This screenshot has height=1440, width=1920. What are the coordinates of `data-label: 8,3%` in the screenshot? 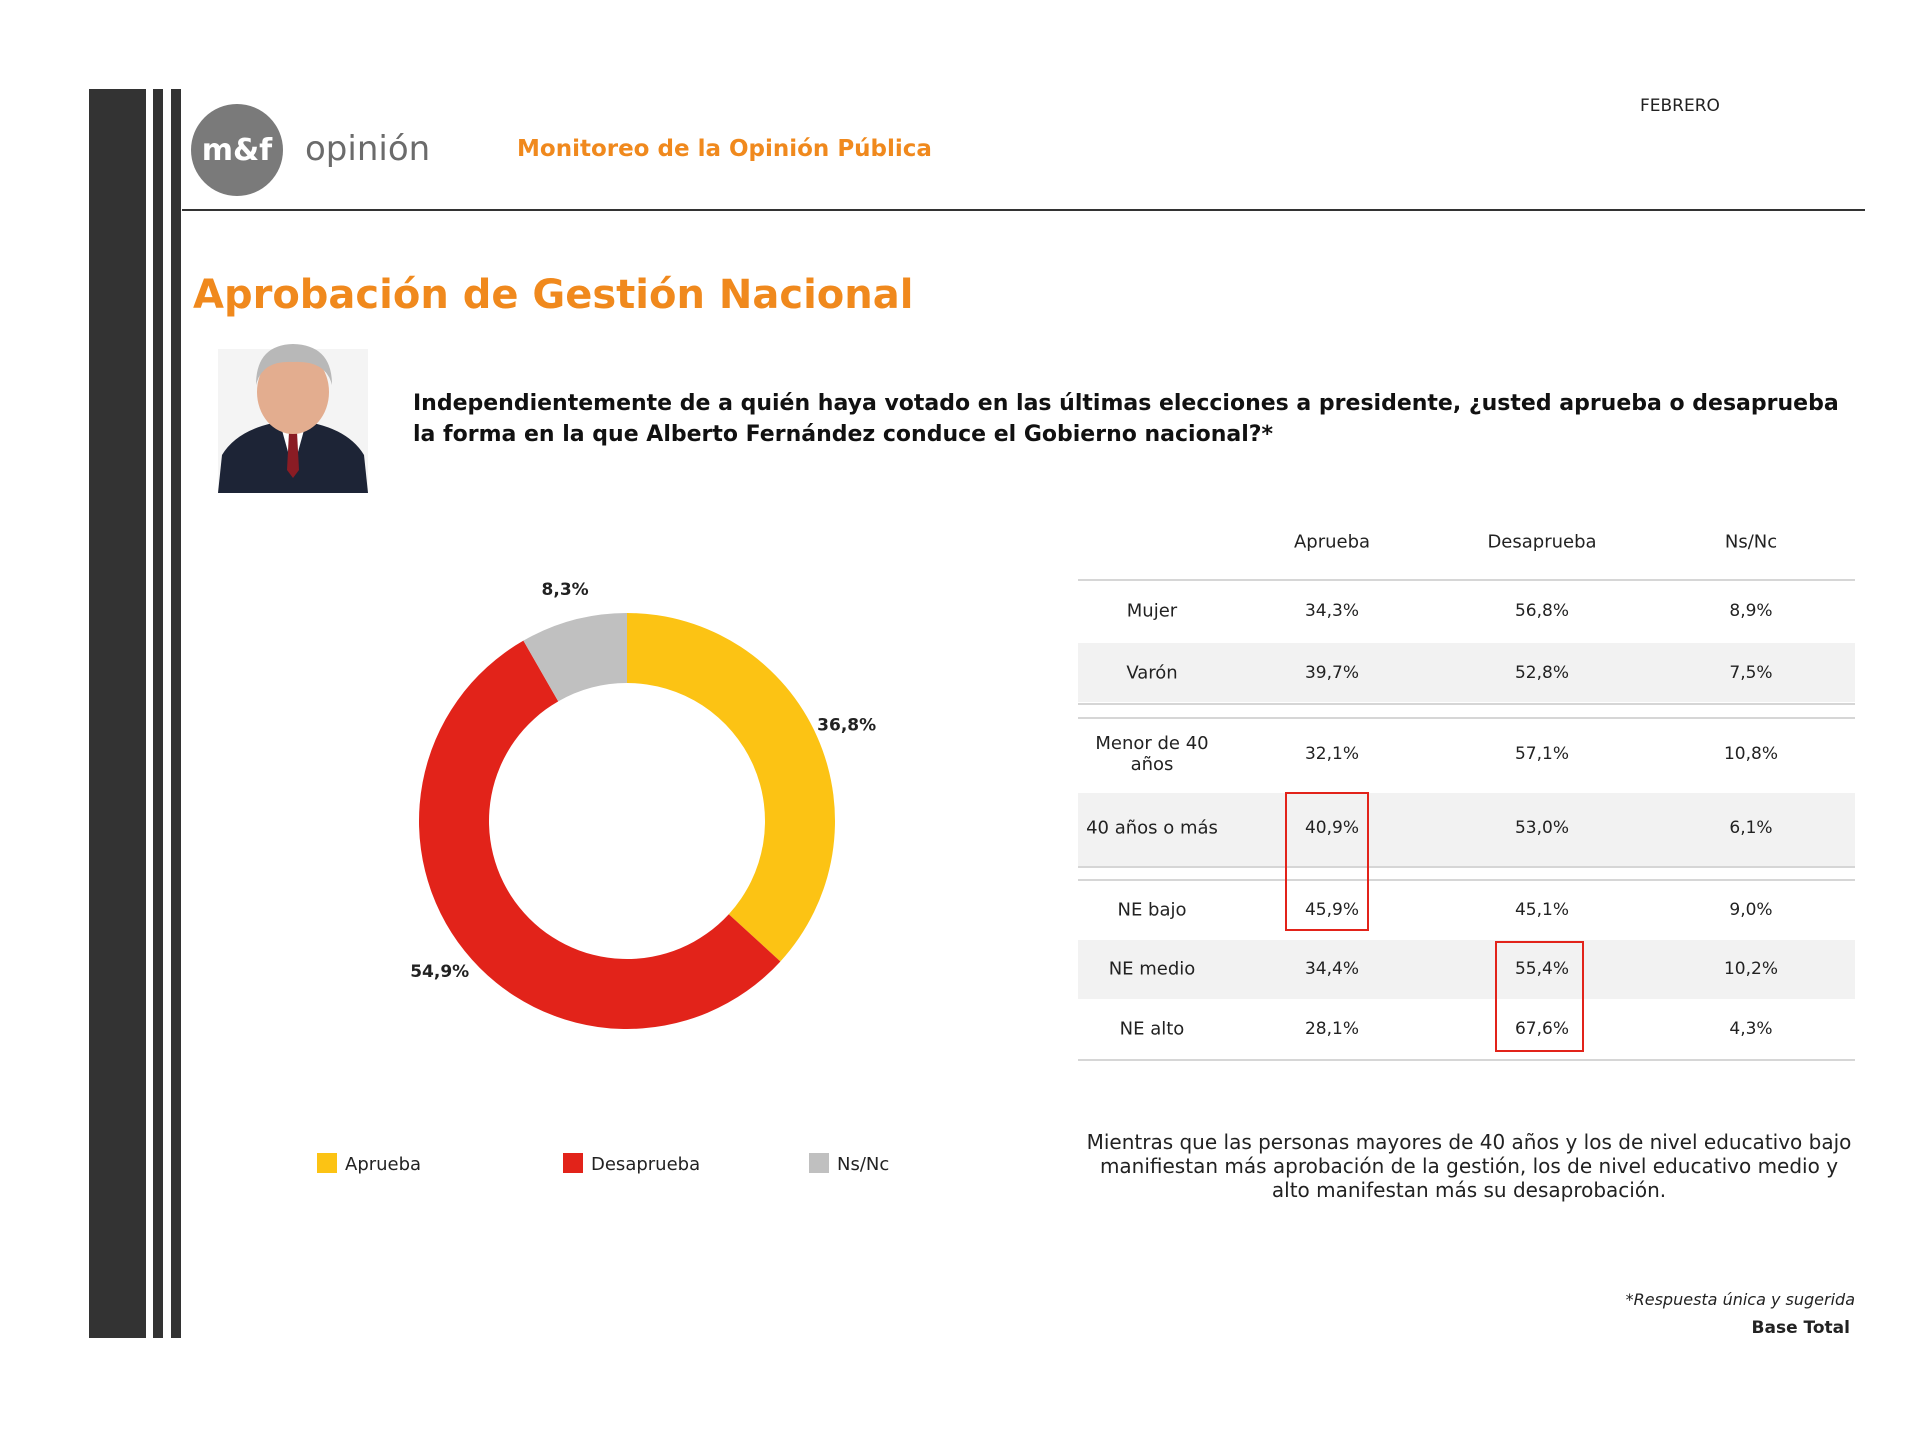 It's located at (565, 590).